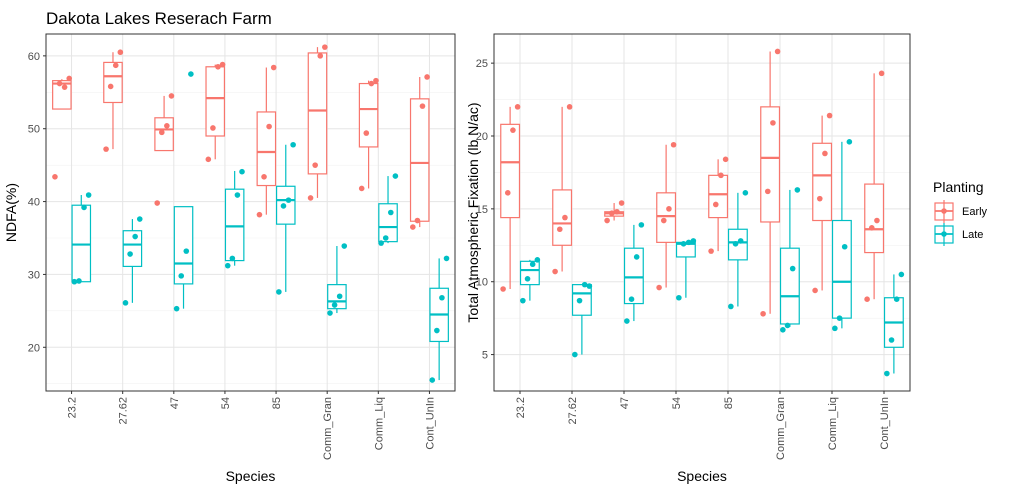 The image size is (1019, 493). Describe the element at coordinates (430, 423) in the screenshot. I see `x-tick-label: Cont_UnIn` at that location.